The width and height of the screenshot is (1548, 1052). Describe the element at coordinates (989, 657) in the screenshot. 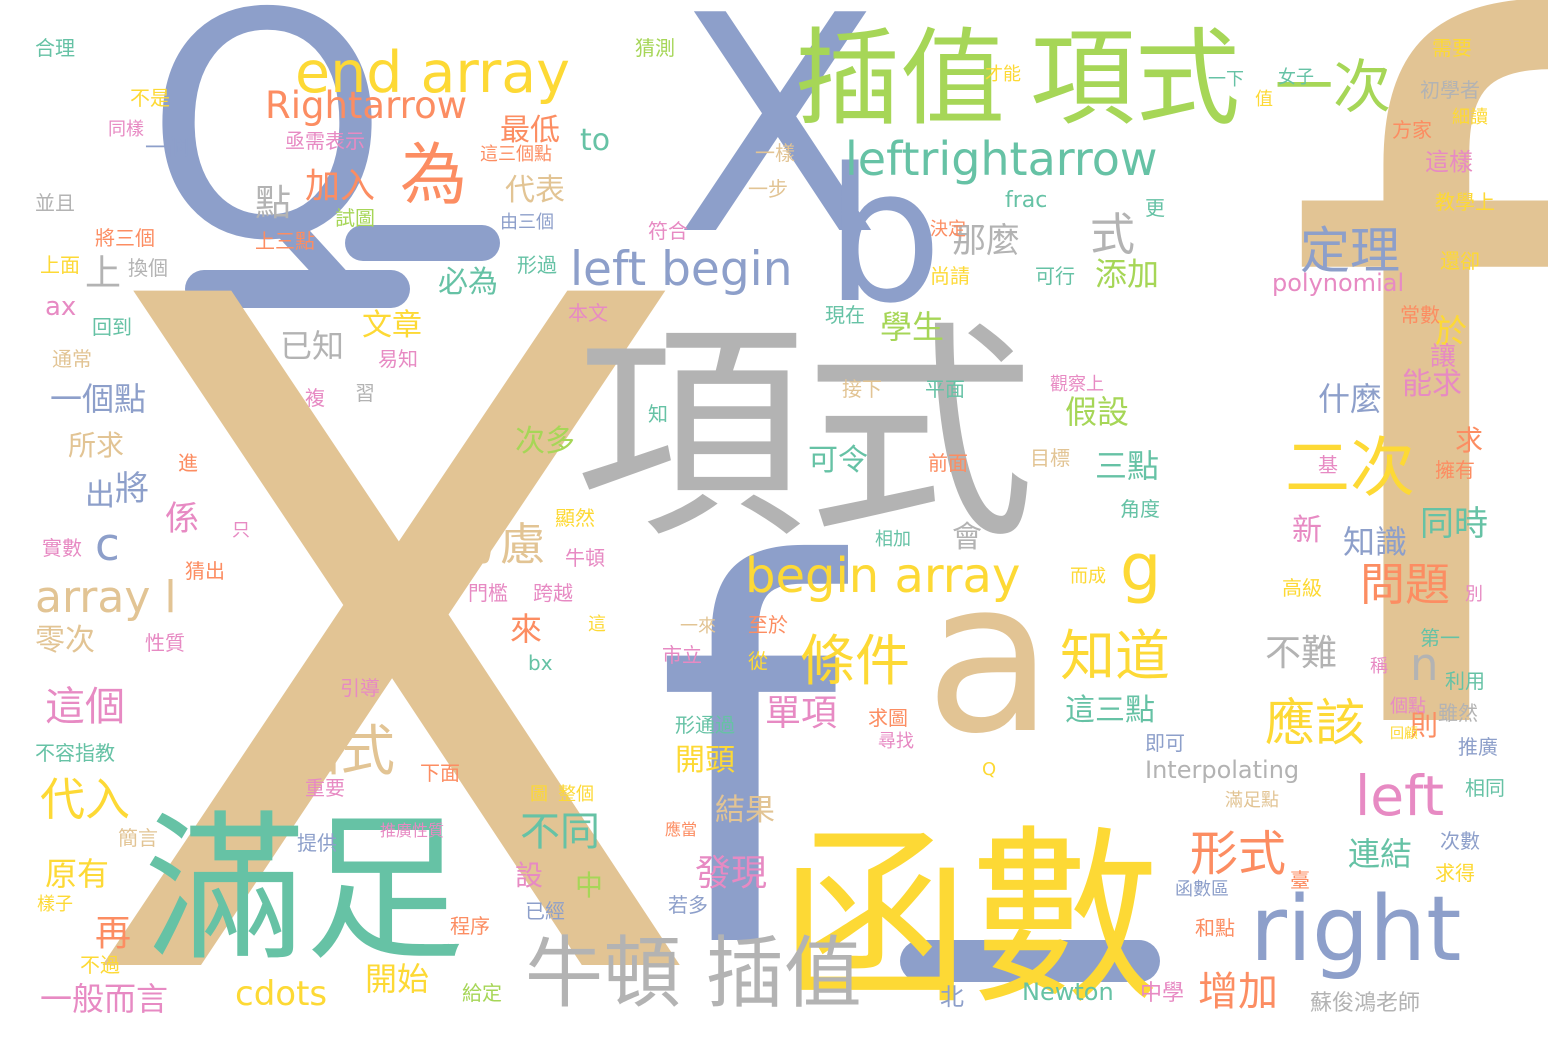

I see `cloud-word: a` at that location.